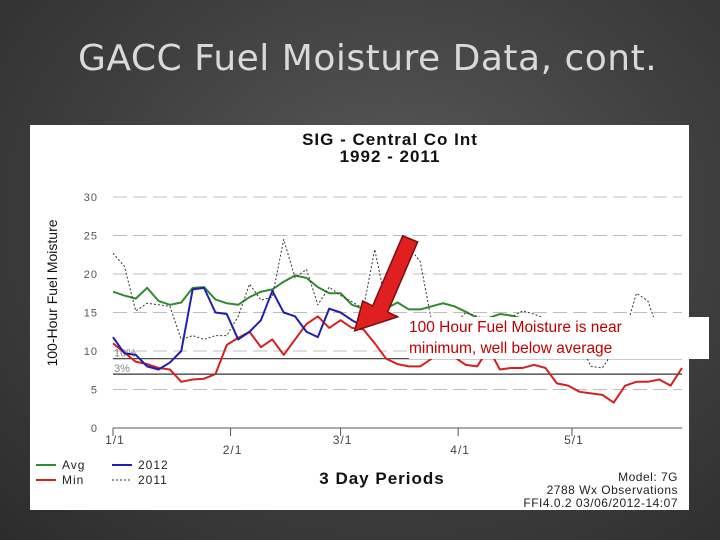 The image size is (720, 540). I want to click on y-axis-label: 100-Hour Fuel Moisture, so click(52, 292).